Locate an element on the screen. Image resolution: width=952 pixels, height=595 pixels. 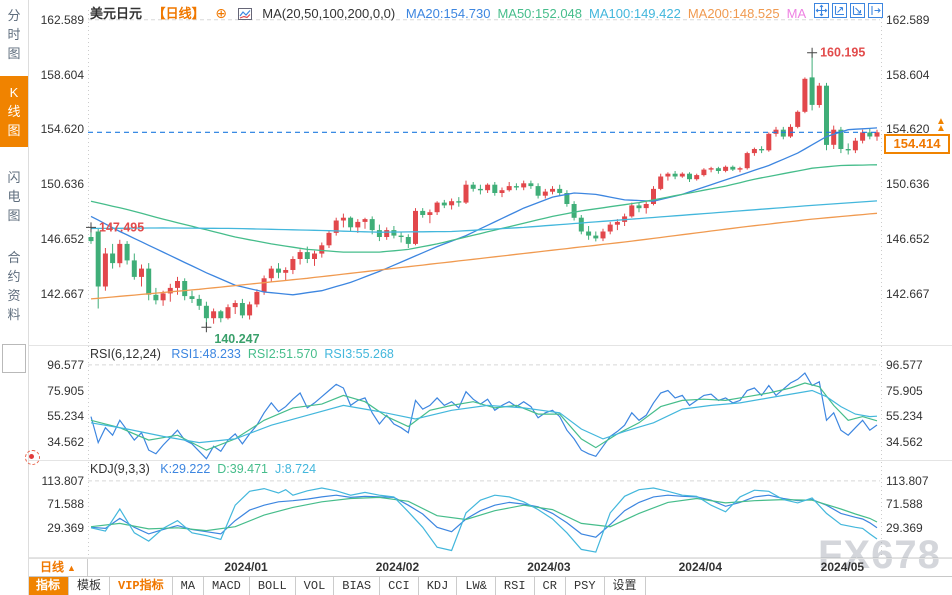
price-tick-right-2: 154.620 is located at coordinates (908, 129).